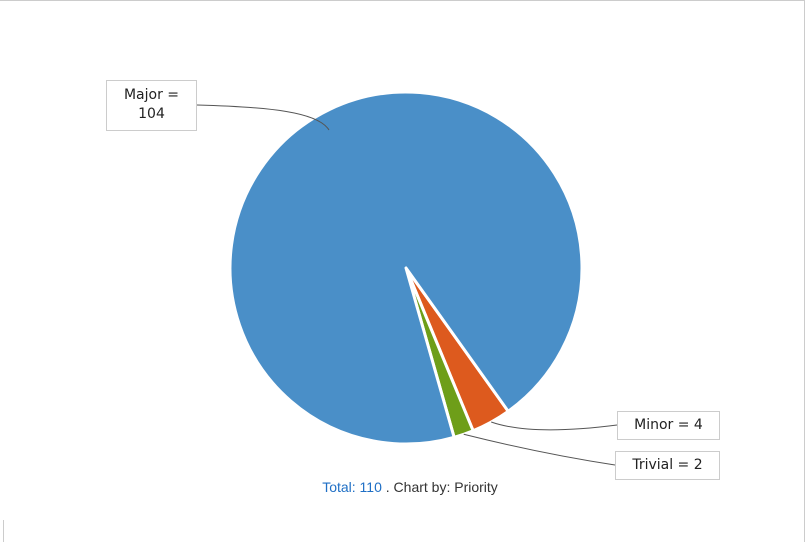  I want to click on slice-label-minor: Minor = 4, so click(668, 425).